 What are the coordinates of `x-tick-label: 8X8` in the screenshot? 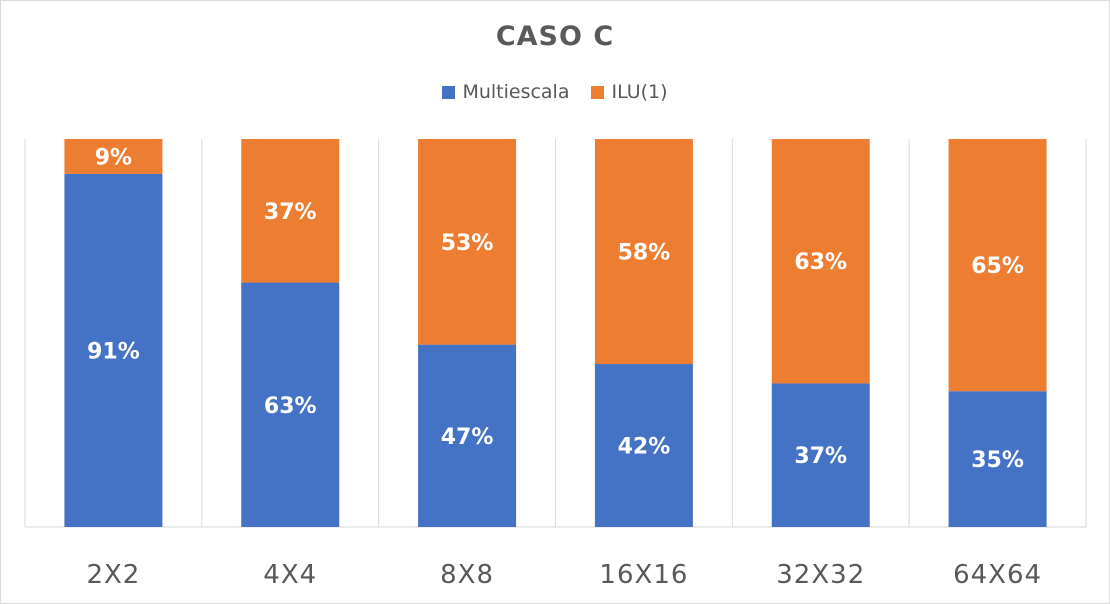 It's located at (467, 575).